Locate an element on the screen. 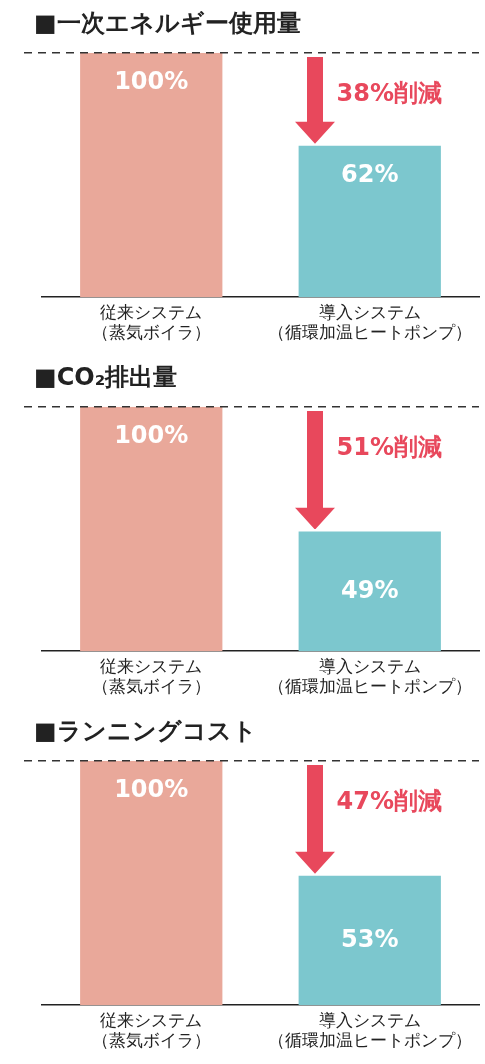 This screenshot has height=1064, width=485. chart-title: ■ランニングコスト is located at coordinates (145, 730).